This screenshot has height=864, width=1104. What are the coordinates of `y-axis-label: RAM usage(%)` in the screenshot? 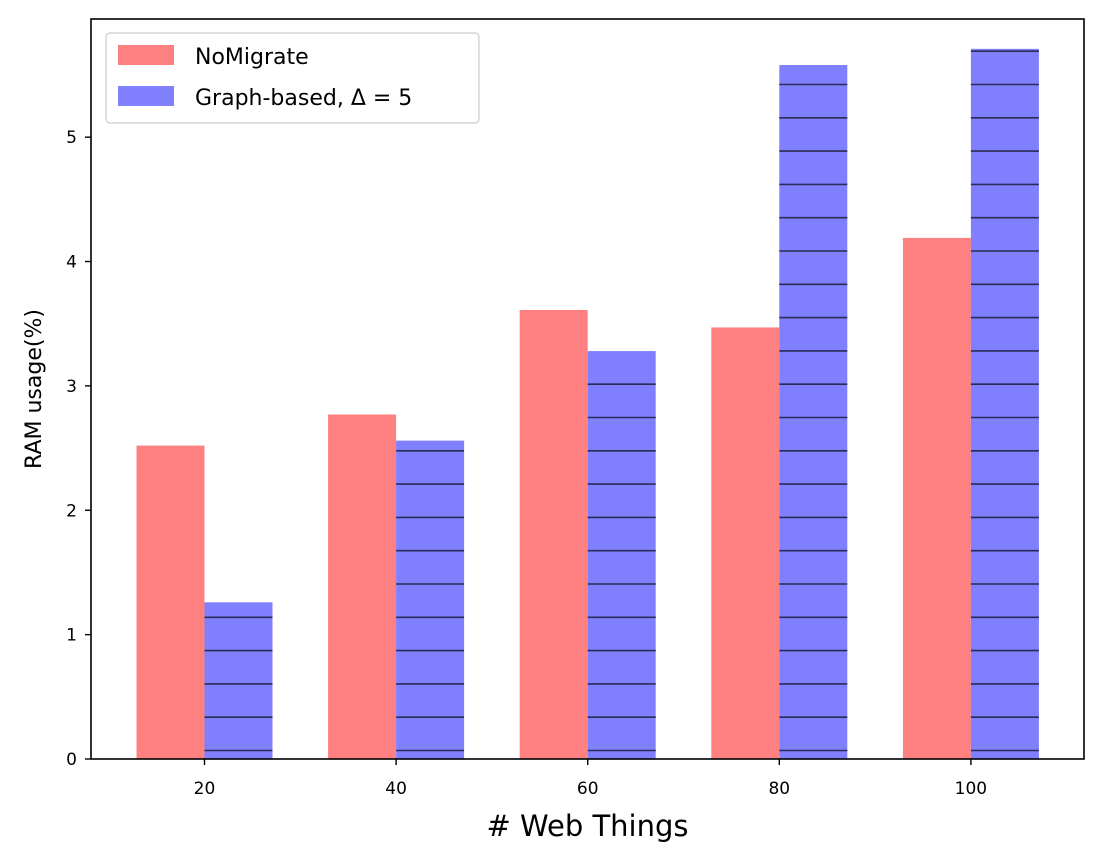 It's located at (34, 389).